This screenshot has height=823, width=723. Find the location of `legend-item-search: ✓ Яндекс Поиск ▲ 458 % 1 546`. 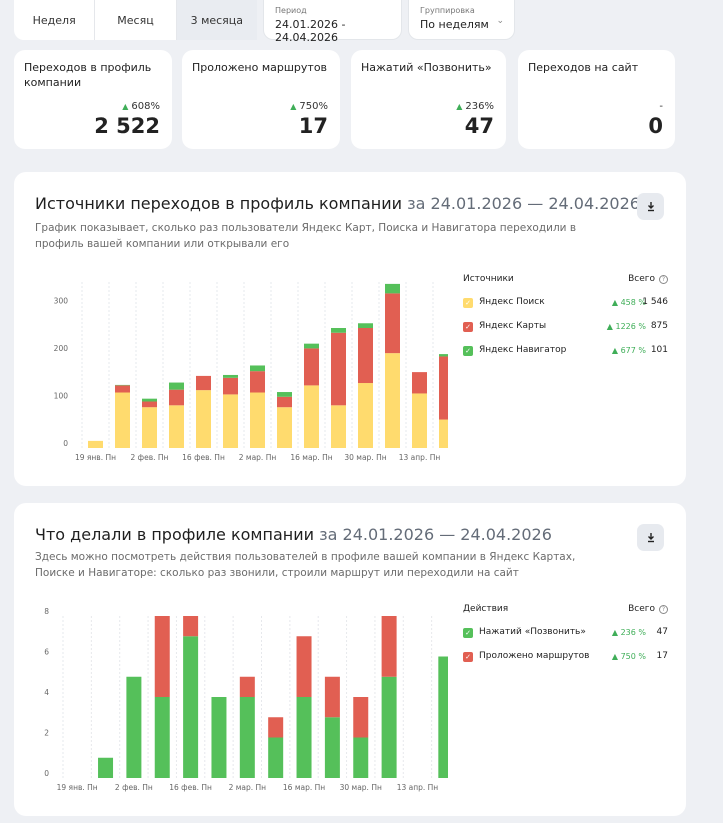

legend-item-search: ✓ Яндекс Поиск ▲ 458 % 1 546 is located at coordinates (565, 306).